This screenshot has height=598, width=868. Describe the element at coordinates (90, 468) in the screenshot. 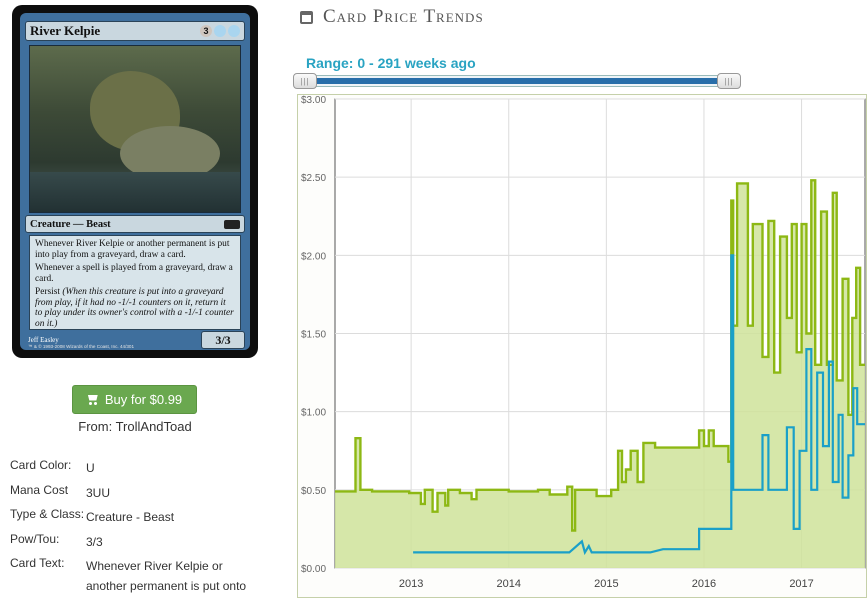

I see `attribute-value: U` at that location.